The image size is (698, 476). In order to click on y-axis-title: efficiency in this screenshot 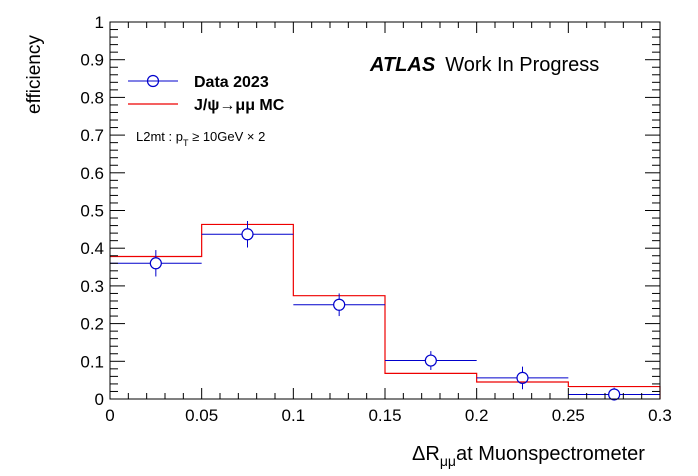, I will do `click(34, 74)`.